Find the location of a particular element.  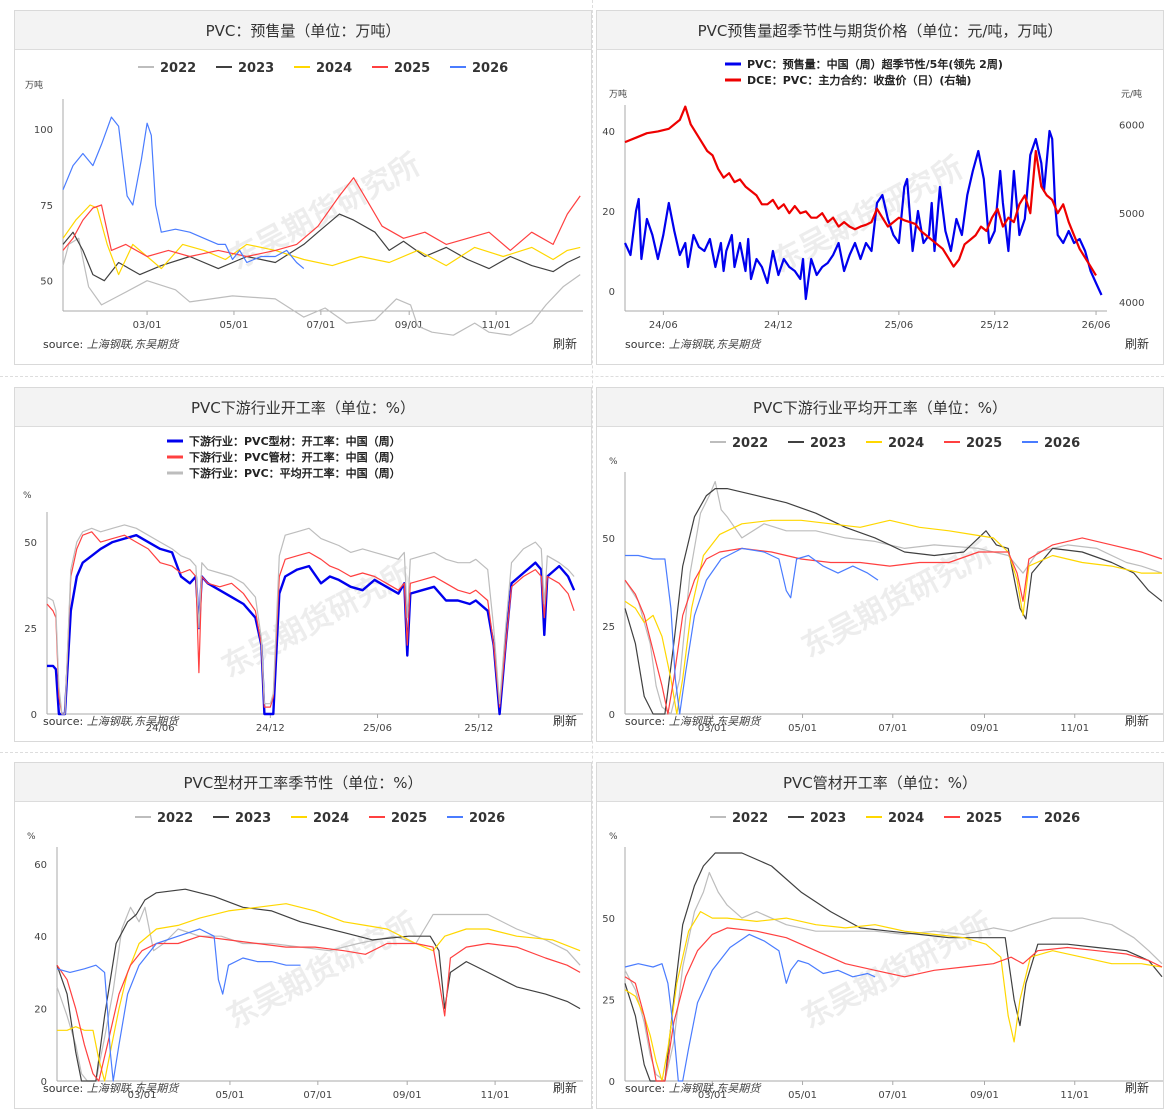

chart-title: PVC下游行业平均开工率（单位：%） is located at coordinates (880, 407).